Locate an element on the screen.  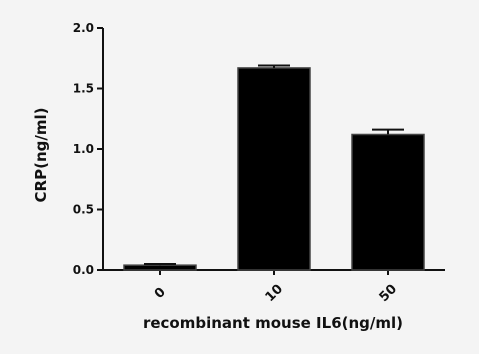
x-tick-label: 10 is located at coordinates (274, 293).